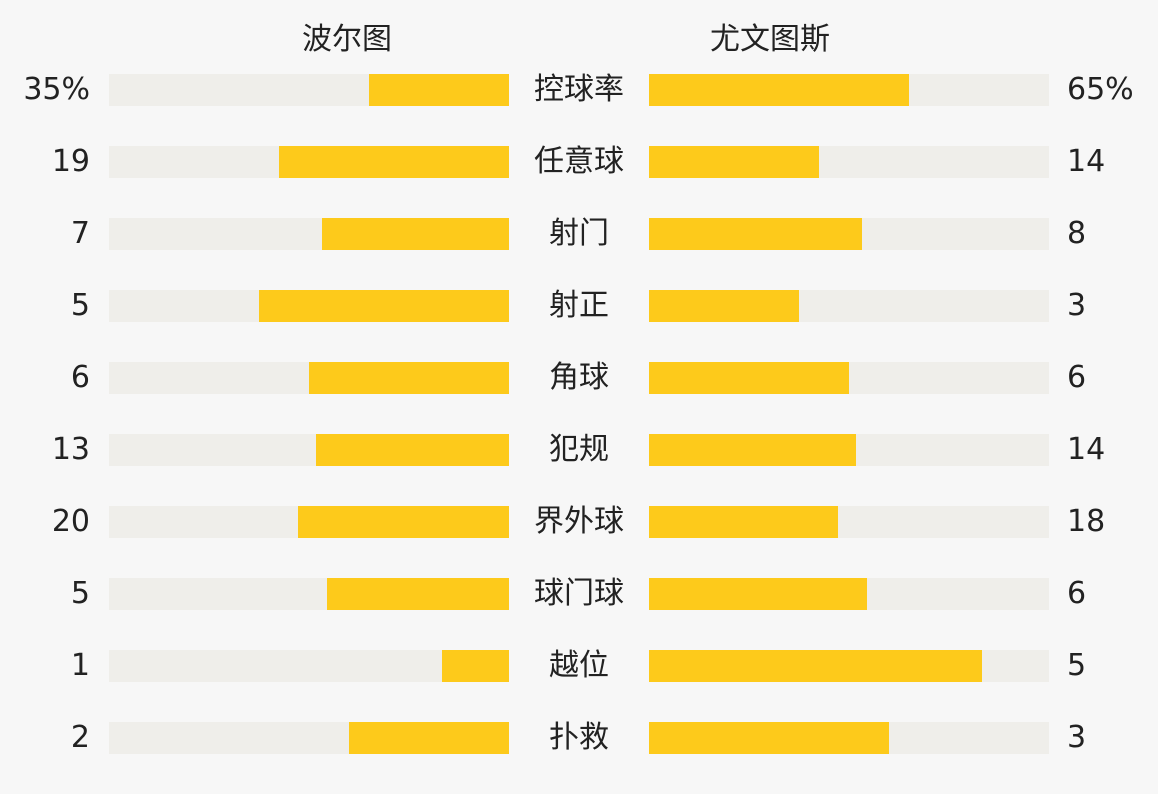 This screenshot has height=794, width=1158. Describe the element at coordinates (579, 253) in the screenshot. I see `stat-row: 7 射门 8` at that location.